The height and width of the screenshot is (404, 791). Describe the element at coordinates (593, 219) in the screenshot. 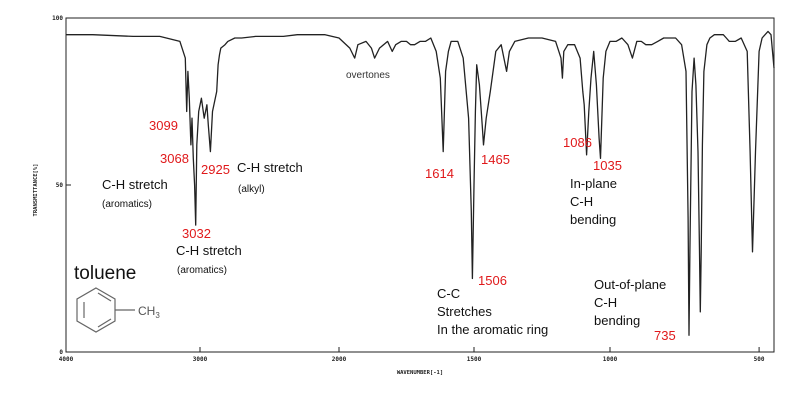

I see `inplane-bending-label-line3: bending` at that location.